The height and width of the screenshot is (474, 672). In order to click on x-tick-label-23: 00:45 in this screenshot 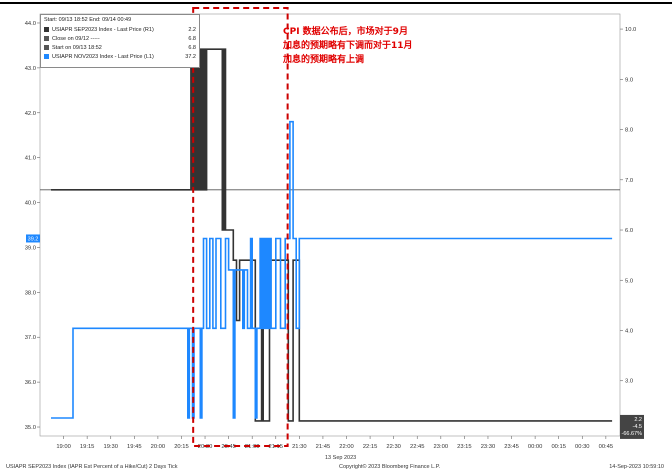, I will do `click(606, 447)`.